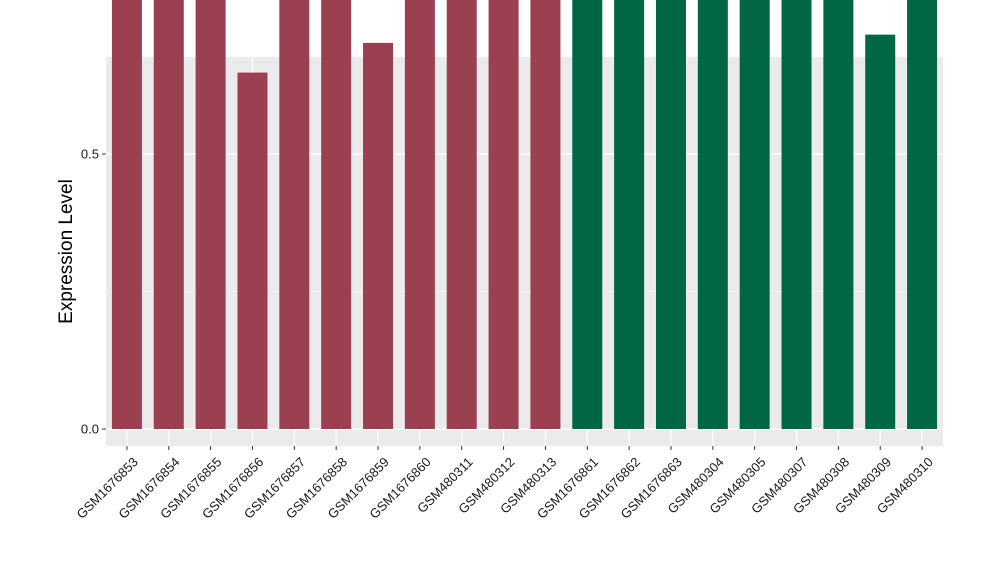  I want to click on bar-GSM480311, so click(461, 214).